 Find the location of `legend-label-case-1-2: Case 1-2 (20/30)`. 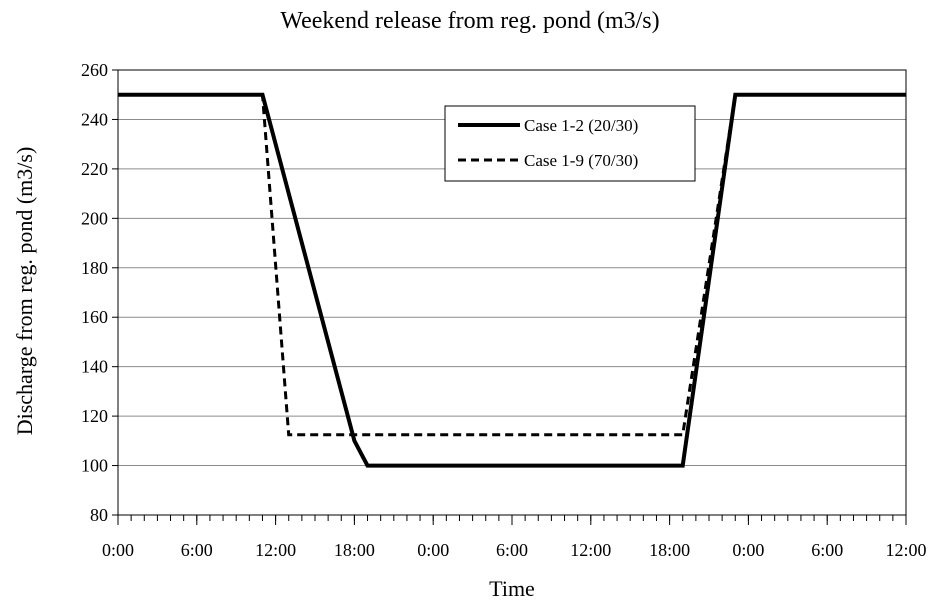

legend-label-case-1-2: Case 1-2 (20/30) is located at coordinates (581, 125).